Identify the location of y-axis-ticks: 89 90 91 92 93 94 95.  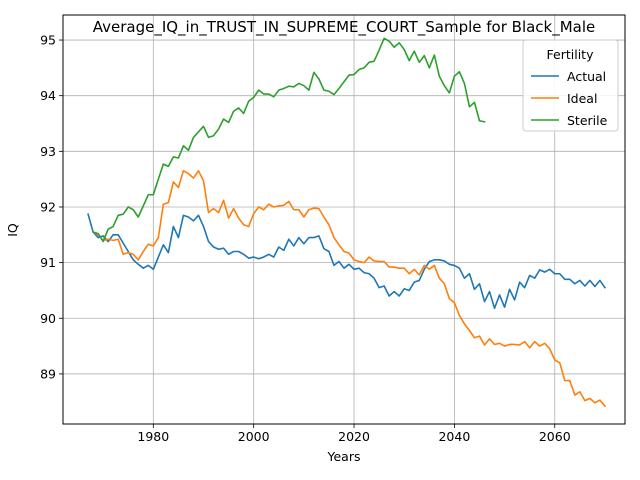
(51, 207).